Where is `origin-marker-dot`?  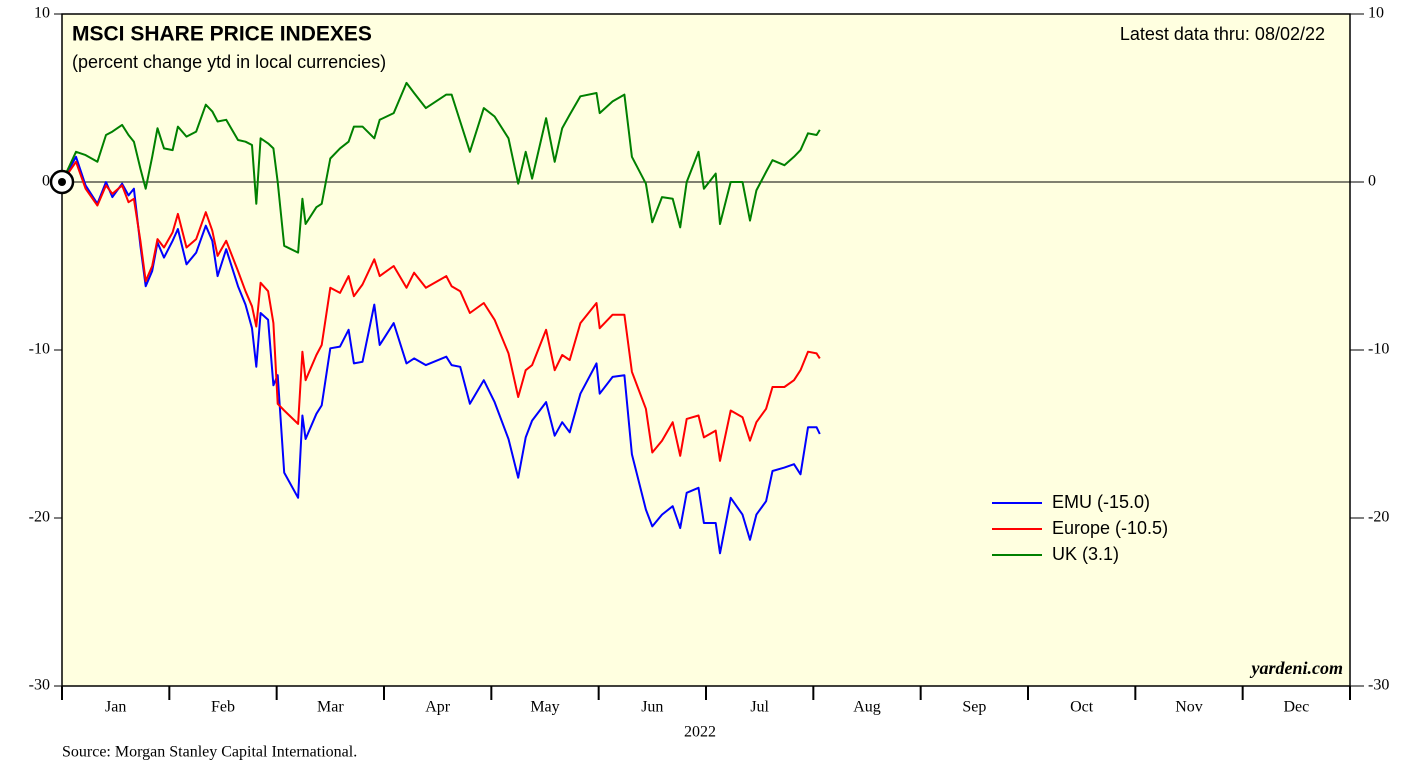 origin-marker-dot is located at coordinates (62, 182).